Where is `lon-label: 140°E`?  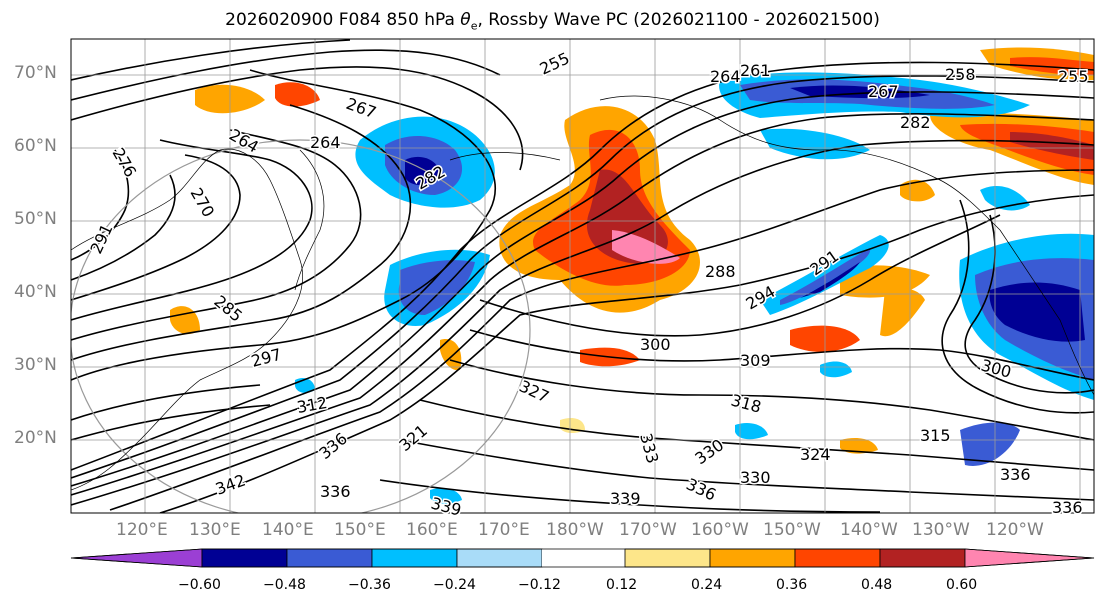 lon-label: 140°E is located at coordinates (288, 530).